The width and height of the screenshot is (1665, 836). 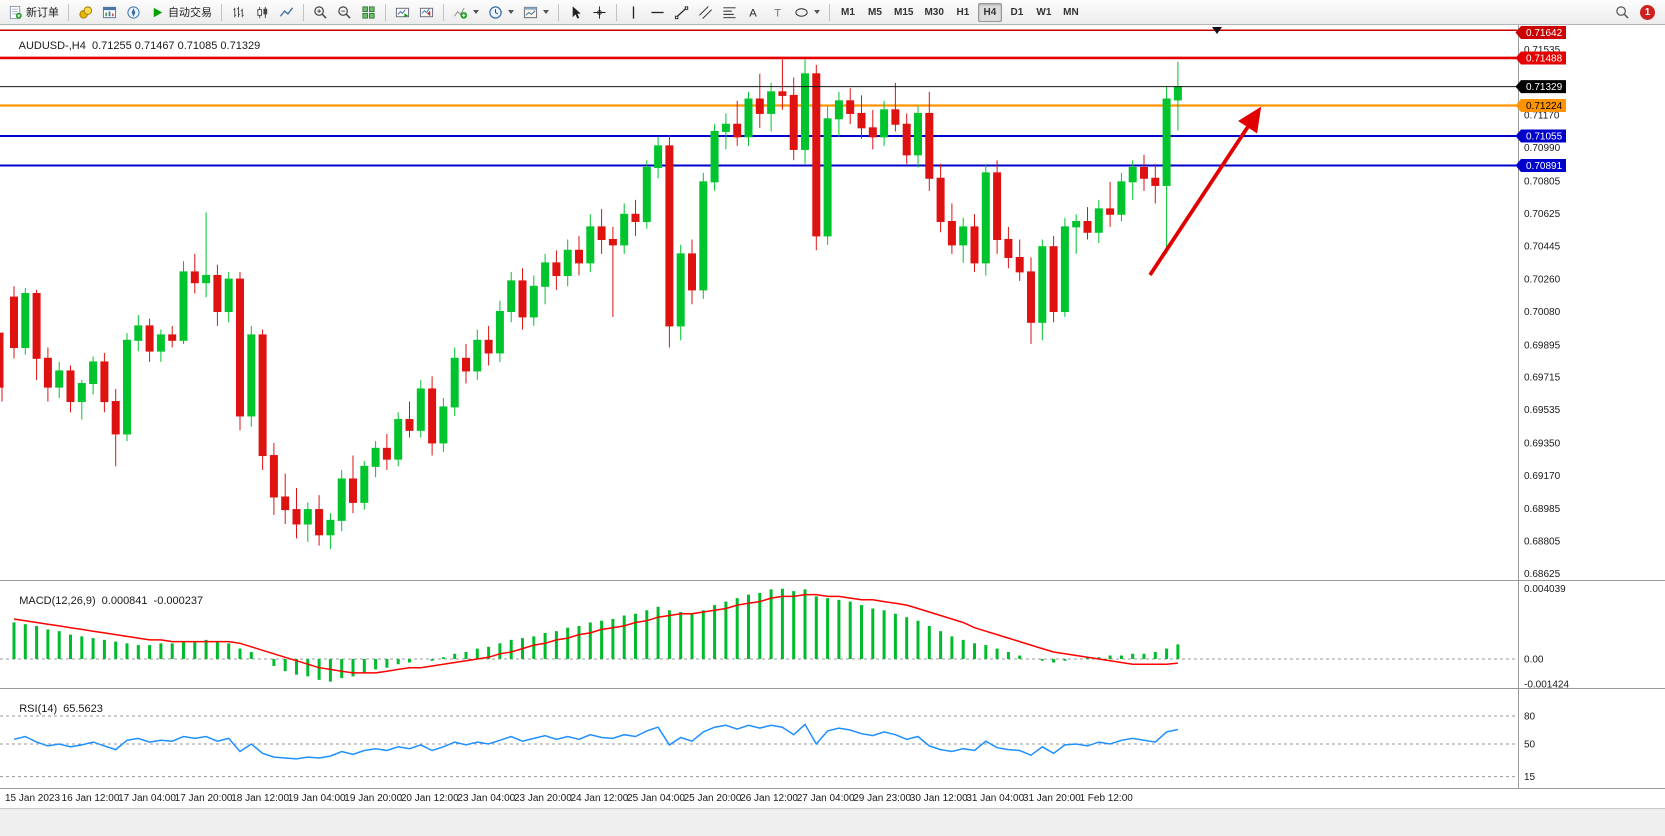 What do you see at coordinates (33, 12) in the screenshot?
I see `new-order-button: 新订单` at bounding box center [33, 12].